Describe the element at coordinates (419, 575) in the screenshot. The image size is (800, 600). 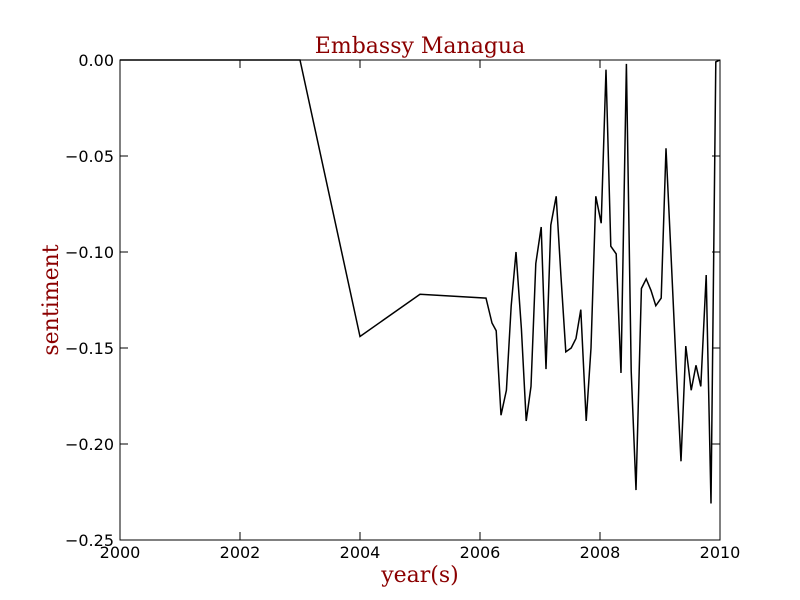
I see `x-axis-label: year(s)` at that location.